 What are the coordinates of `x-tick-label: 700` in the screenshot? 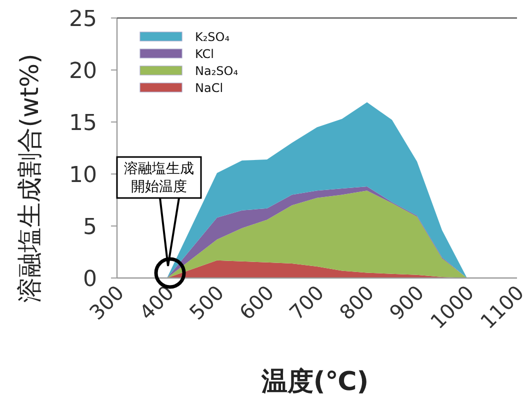 It's located at (306, 302).